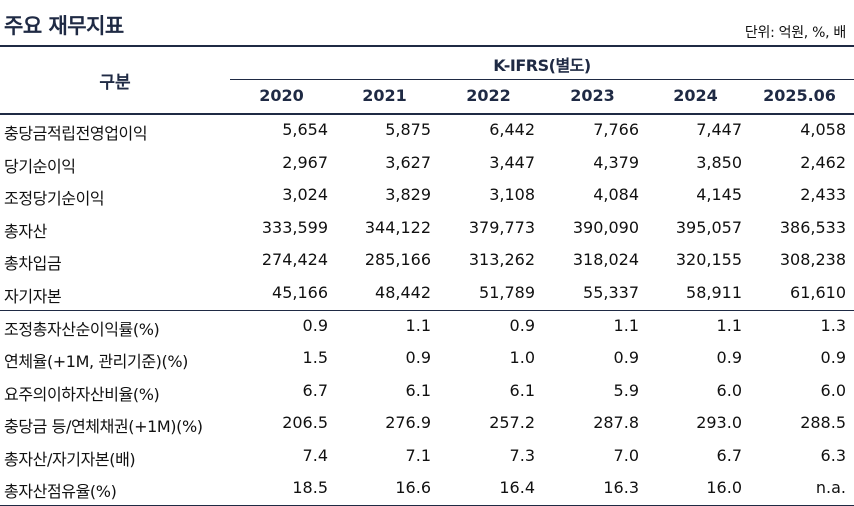 This screenshot has height=506, width=854. What do you see at coordinates (427, 457) in the screenshot?
I see `table-row: 총자산/자기자본(배) 7.4 7.1 7.3 7.0 6.7 6.3` at bounding box center [427, 457].